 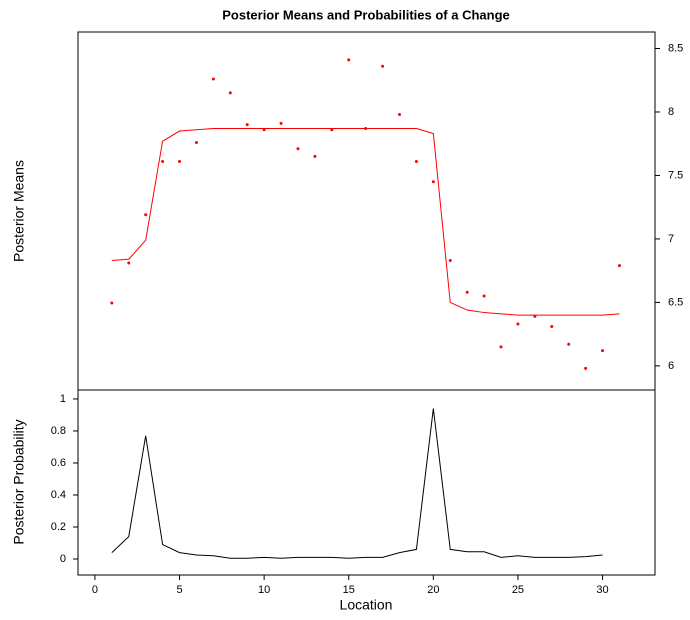 I want to click on y-tick-label: 6.5, so click(x=675, y=302).